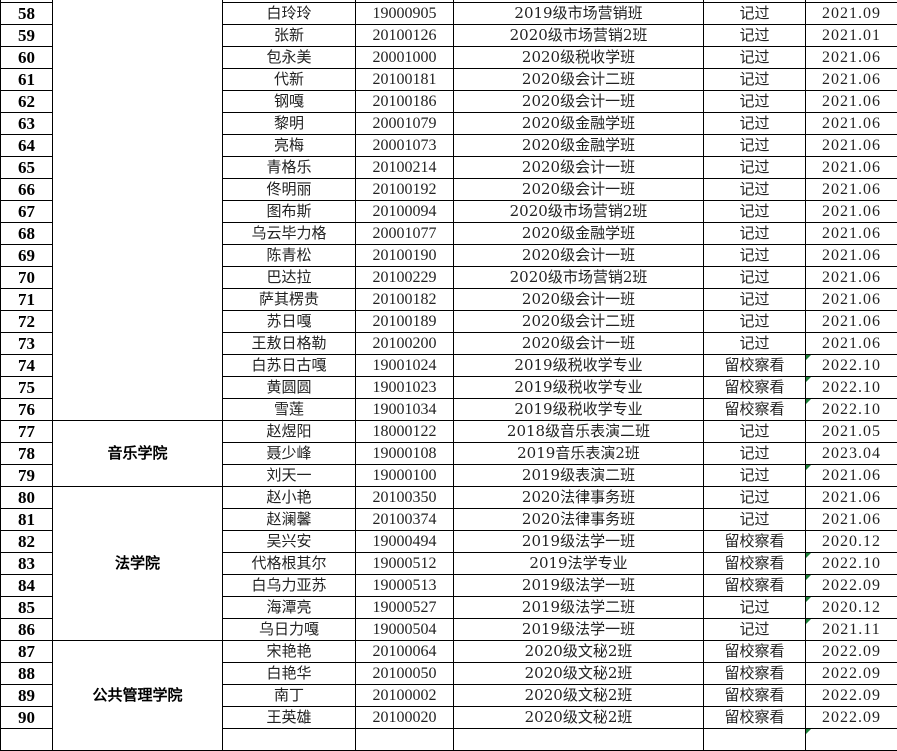 Image resolution: width=897 pixels, height=751 pixels. What do you see at coordinates (289, 542) in the screenshot?
I see `student-name-cell: 吴兴安` at bounding box center [289, 542].